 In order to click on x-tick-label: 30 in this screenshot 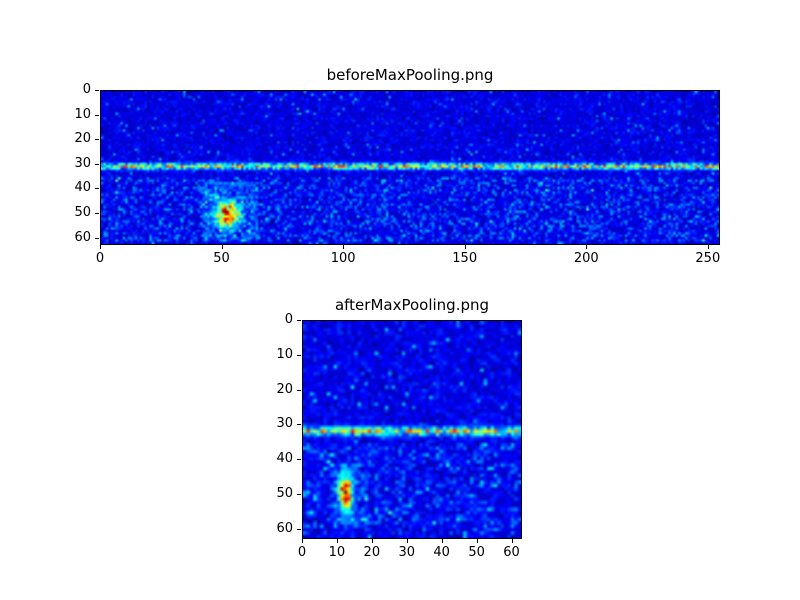, I will do `click(407, 552)`.